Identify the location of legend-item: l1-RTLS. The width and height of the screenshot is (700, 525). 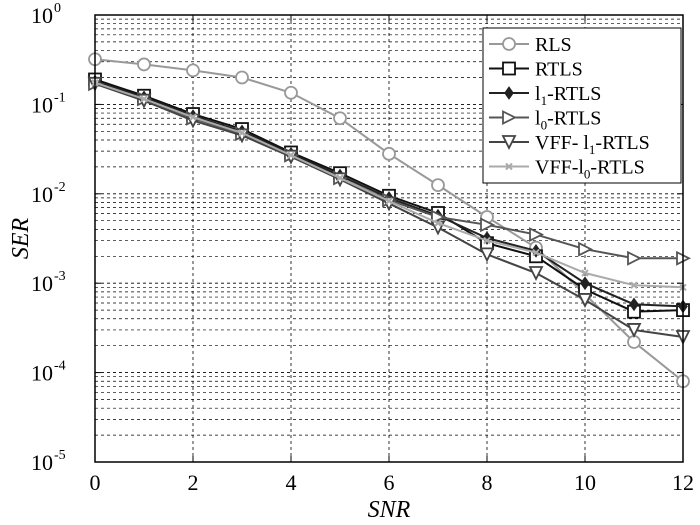
(545, 95).